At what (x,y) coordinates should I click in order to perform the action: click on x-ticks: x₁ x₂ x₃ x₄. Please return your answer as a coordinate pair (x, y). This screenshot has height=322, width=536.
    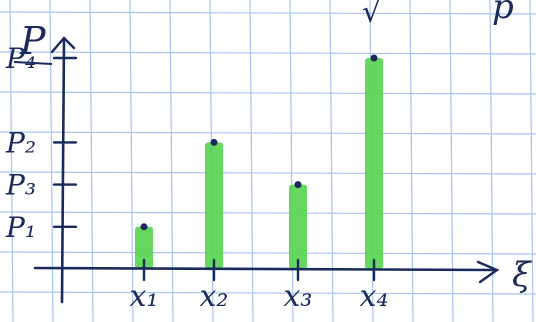
    Looking at the image, I should click on (259, 286).